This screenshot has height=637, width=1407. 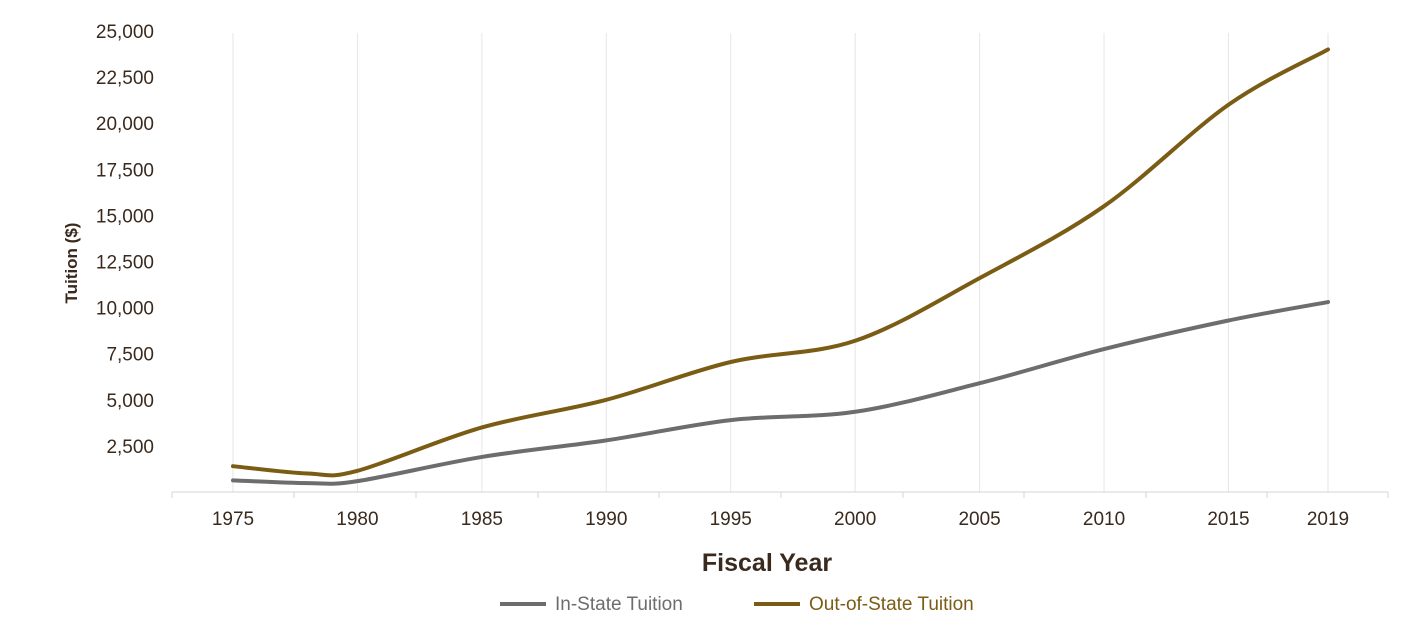 I want to click on x-axis-label: Fiscal Year, so click(x=767, y=563).